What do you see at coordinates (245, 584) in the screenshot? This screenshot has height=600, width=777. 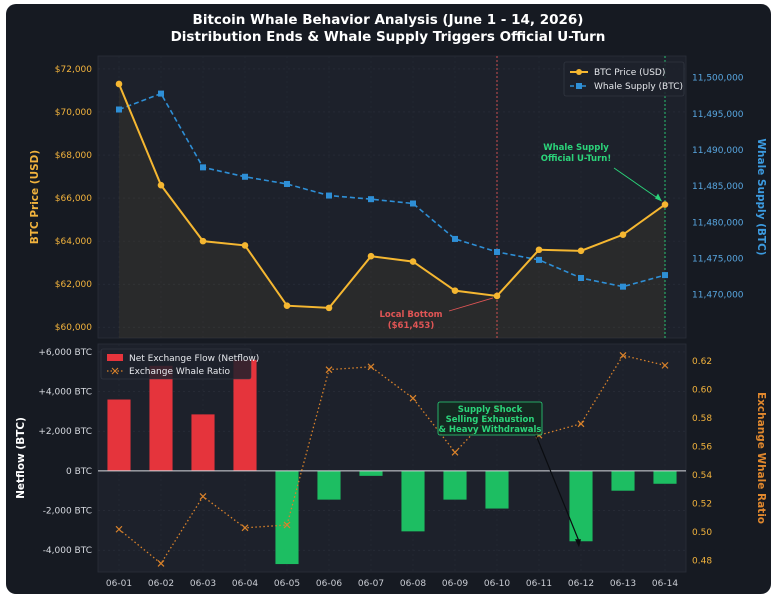 I see `x-tick-label: 06-04` at bounding box center [245, 584].